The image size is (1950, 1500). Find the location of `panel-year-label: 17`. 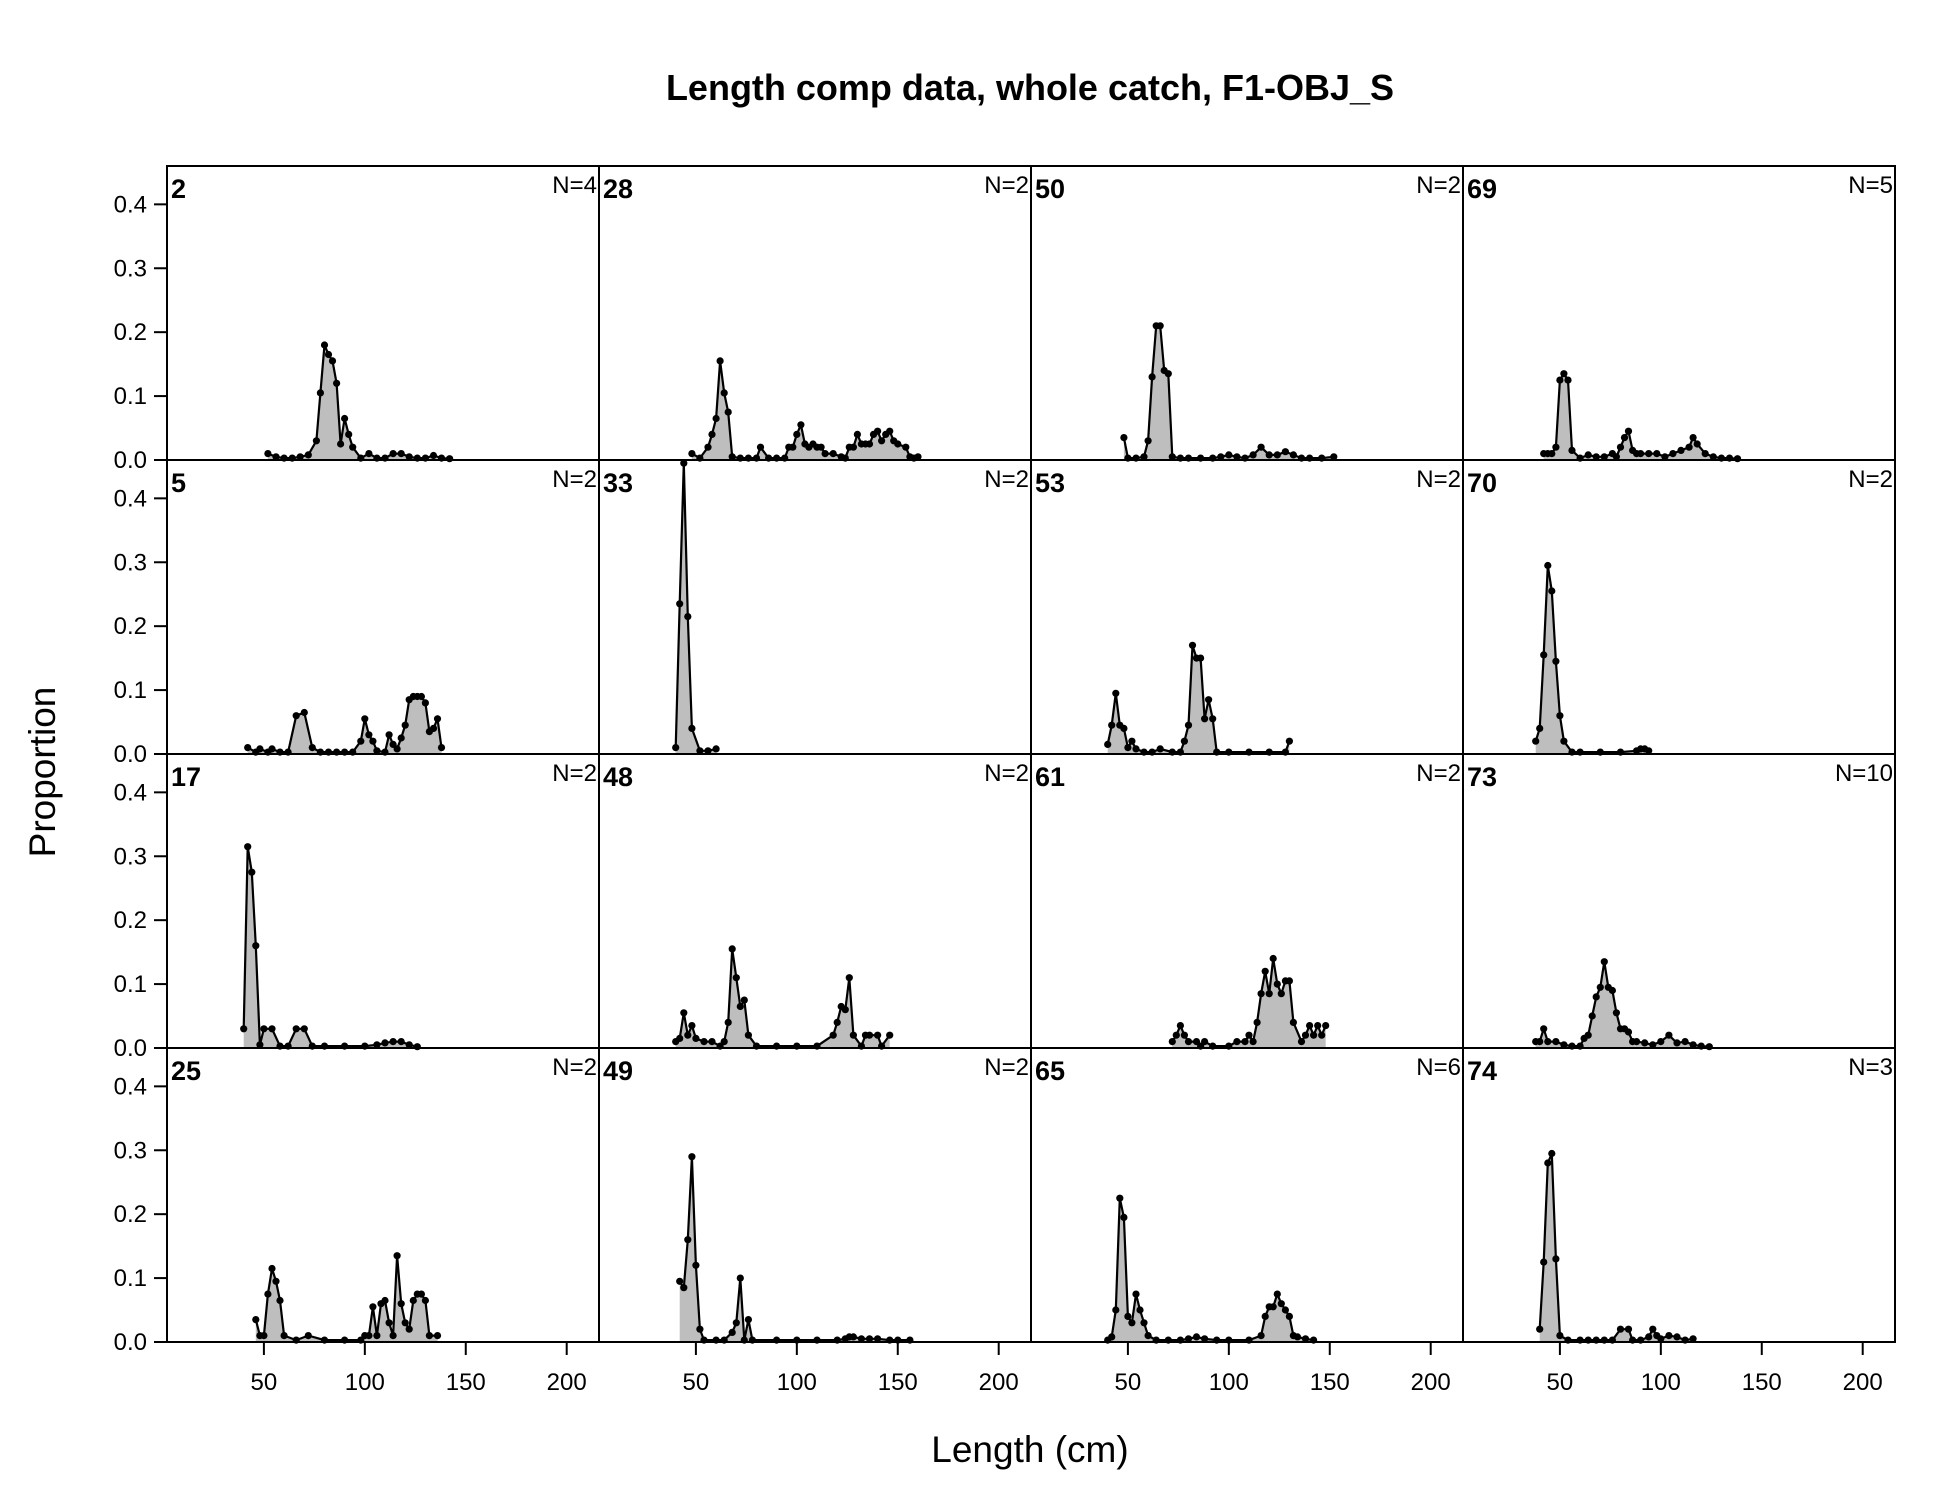

panel-year-label: 17 is located at coordinates (186, 777).